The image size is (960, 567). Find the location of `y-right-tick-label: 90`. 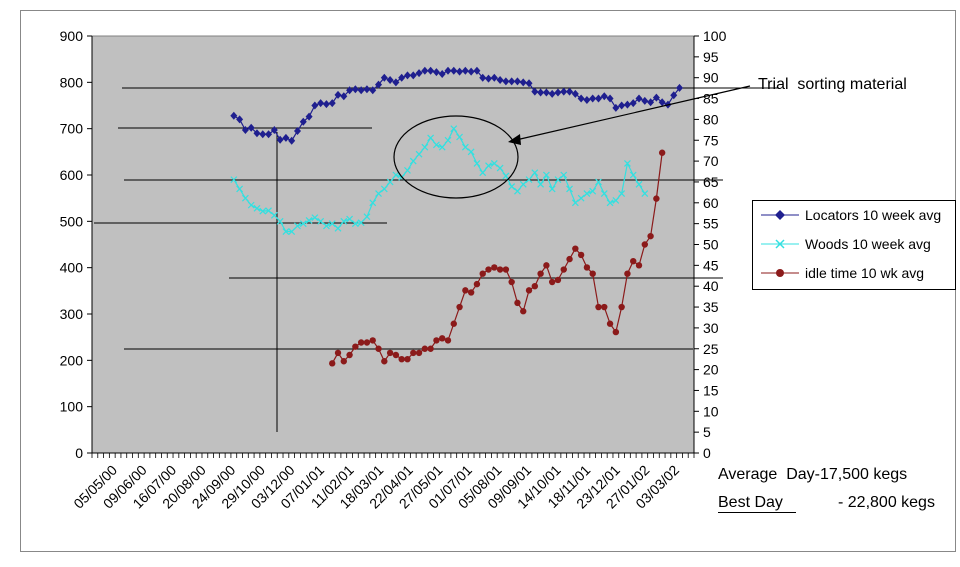

y-right-tick-label: 90 is located at coordinates (711, 78).